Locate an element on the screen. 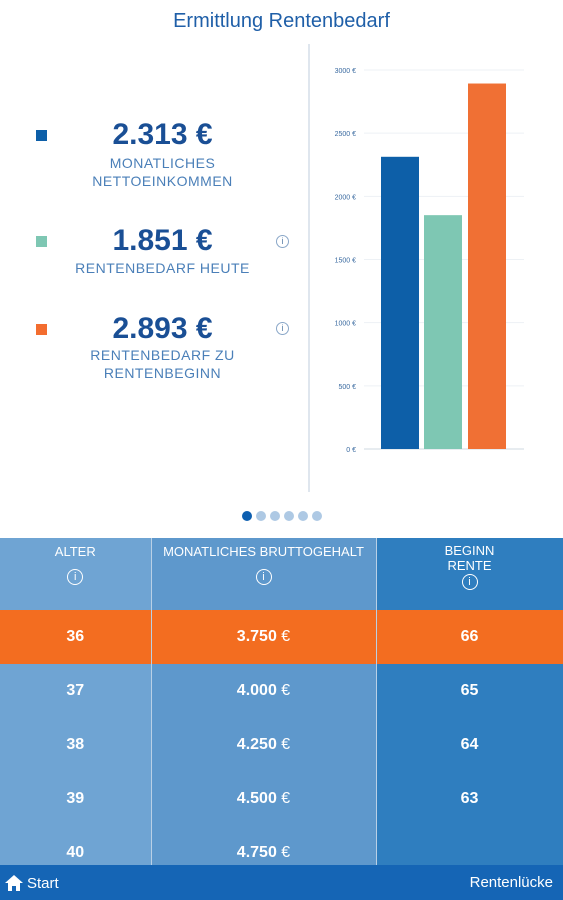 The height and width of the screenshot is (900, 563). gehalt-value: 4.250 is located at coordinates (256, 744).